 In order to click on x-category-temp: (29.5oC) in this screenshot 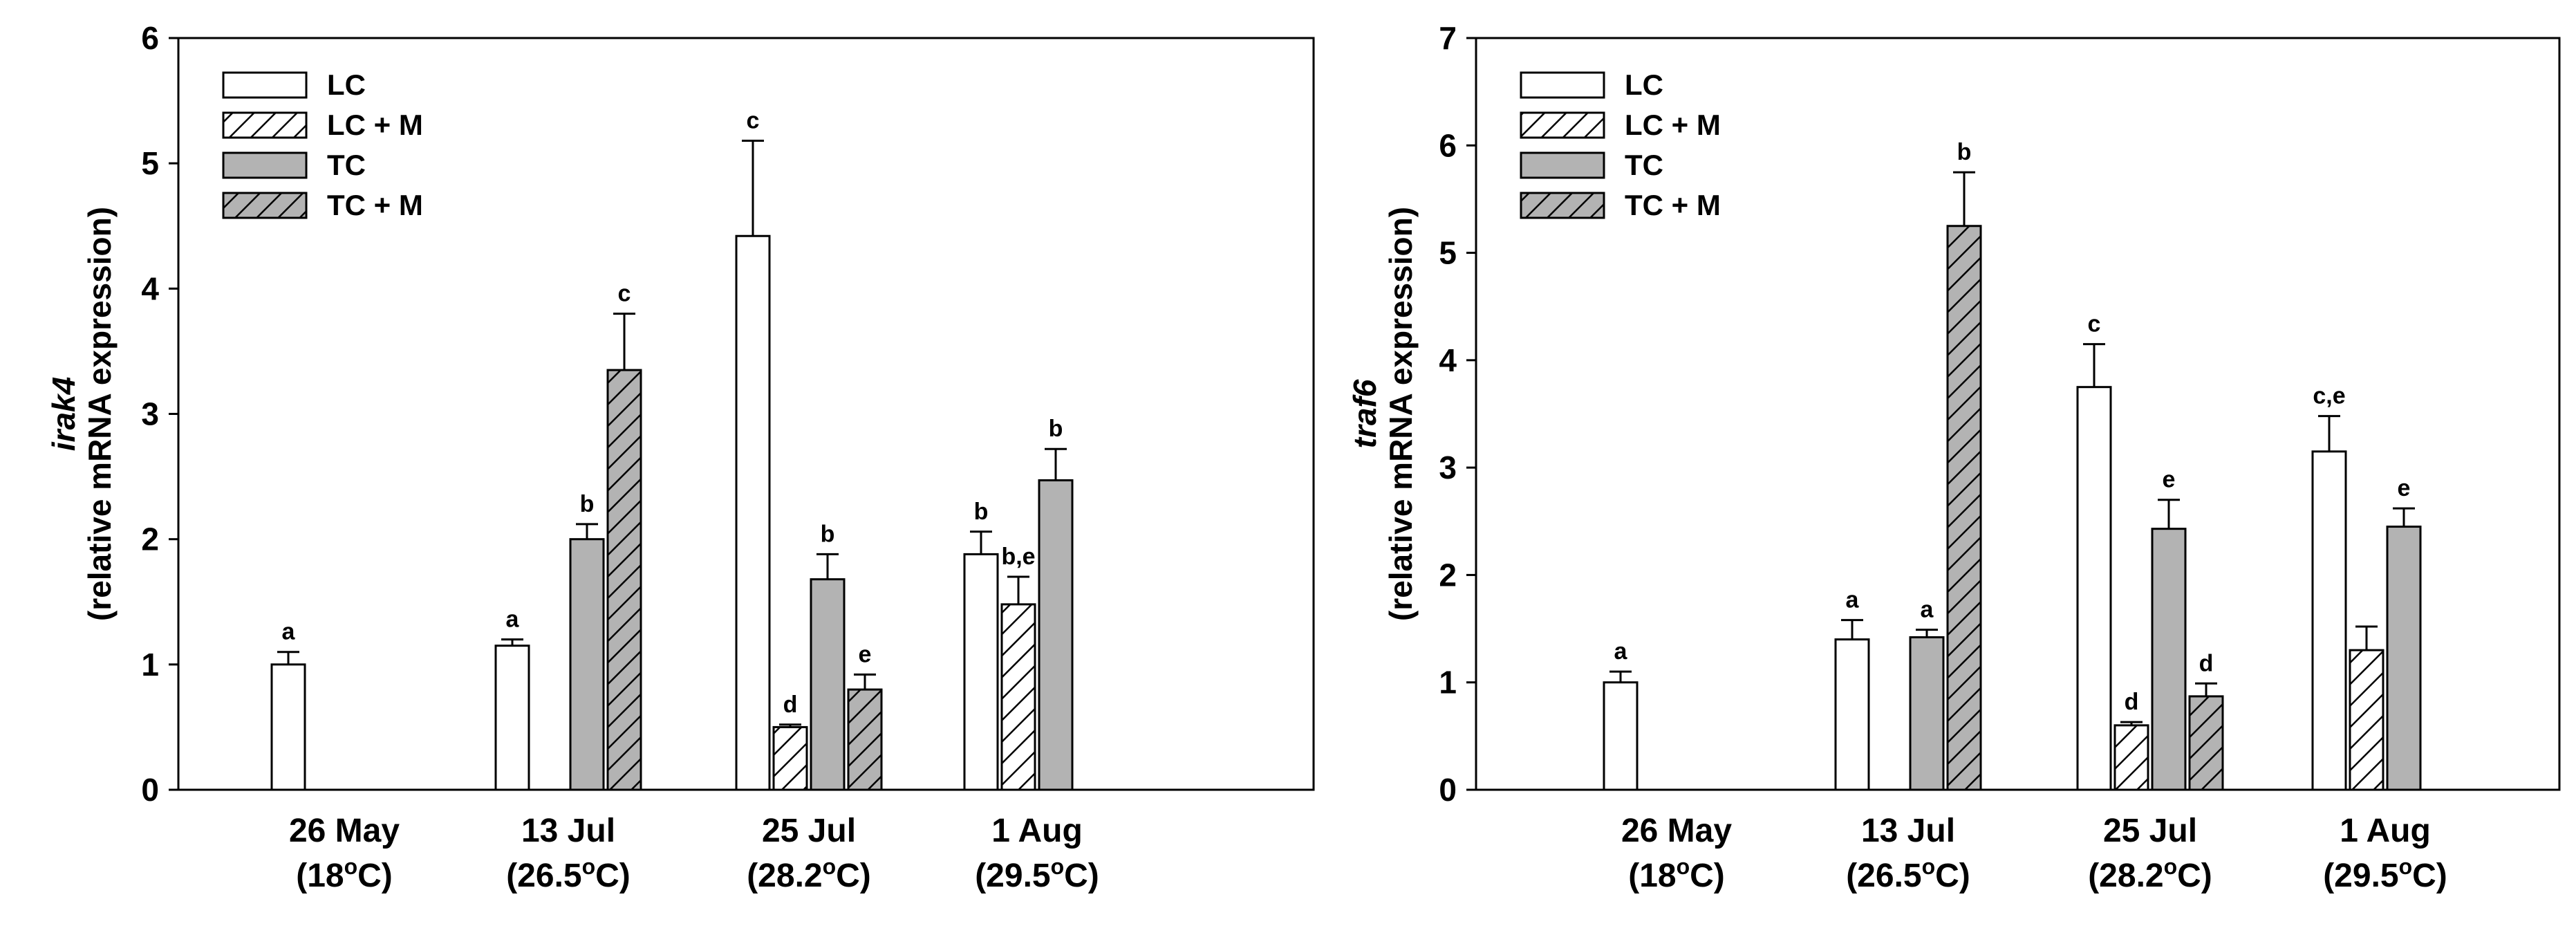, I will do `click(1037, 874)`.